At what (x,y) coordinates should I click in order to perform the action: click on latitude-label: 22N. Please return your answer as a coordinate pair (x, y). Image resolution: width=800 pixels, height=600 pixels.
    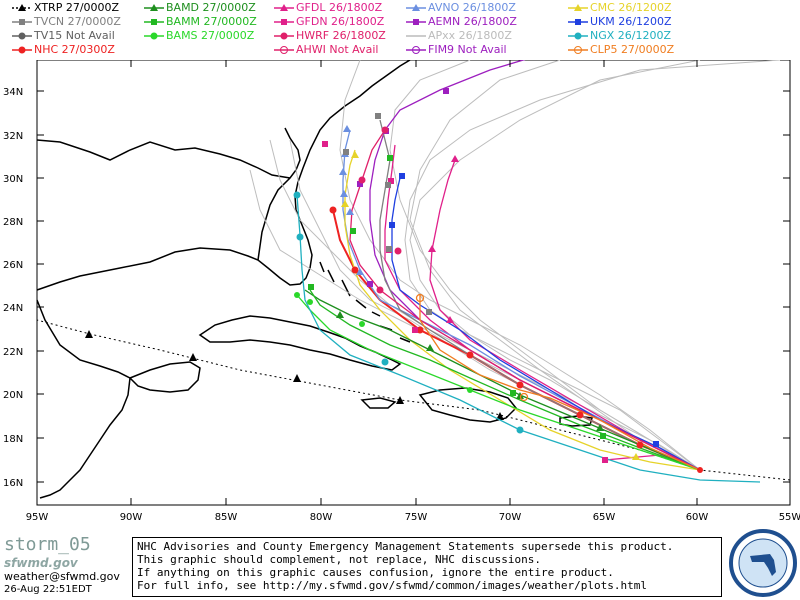
    Looking at the image, I should click on (13, 352).